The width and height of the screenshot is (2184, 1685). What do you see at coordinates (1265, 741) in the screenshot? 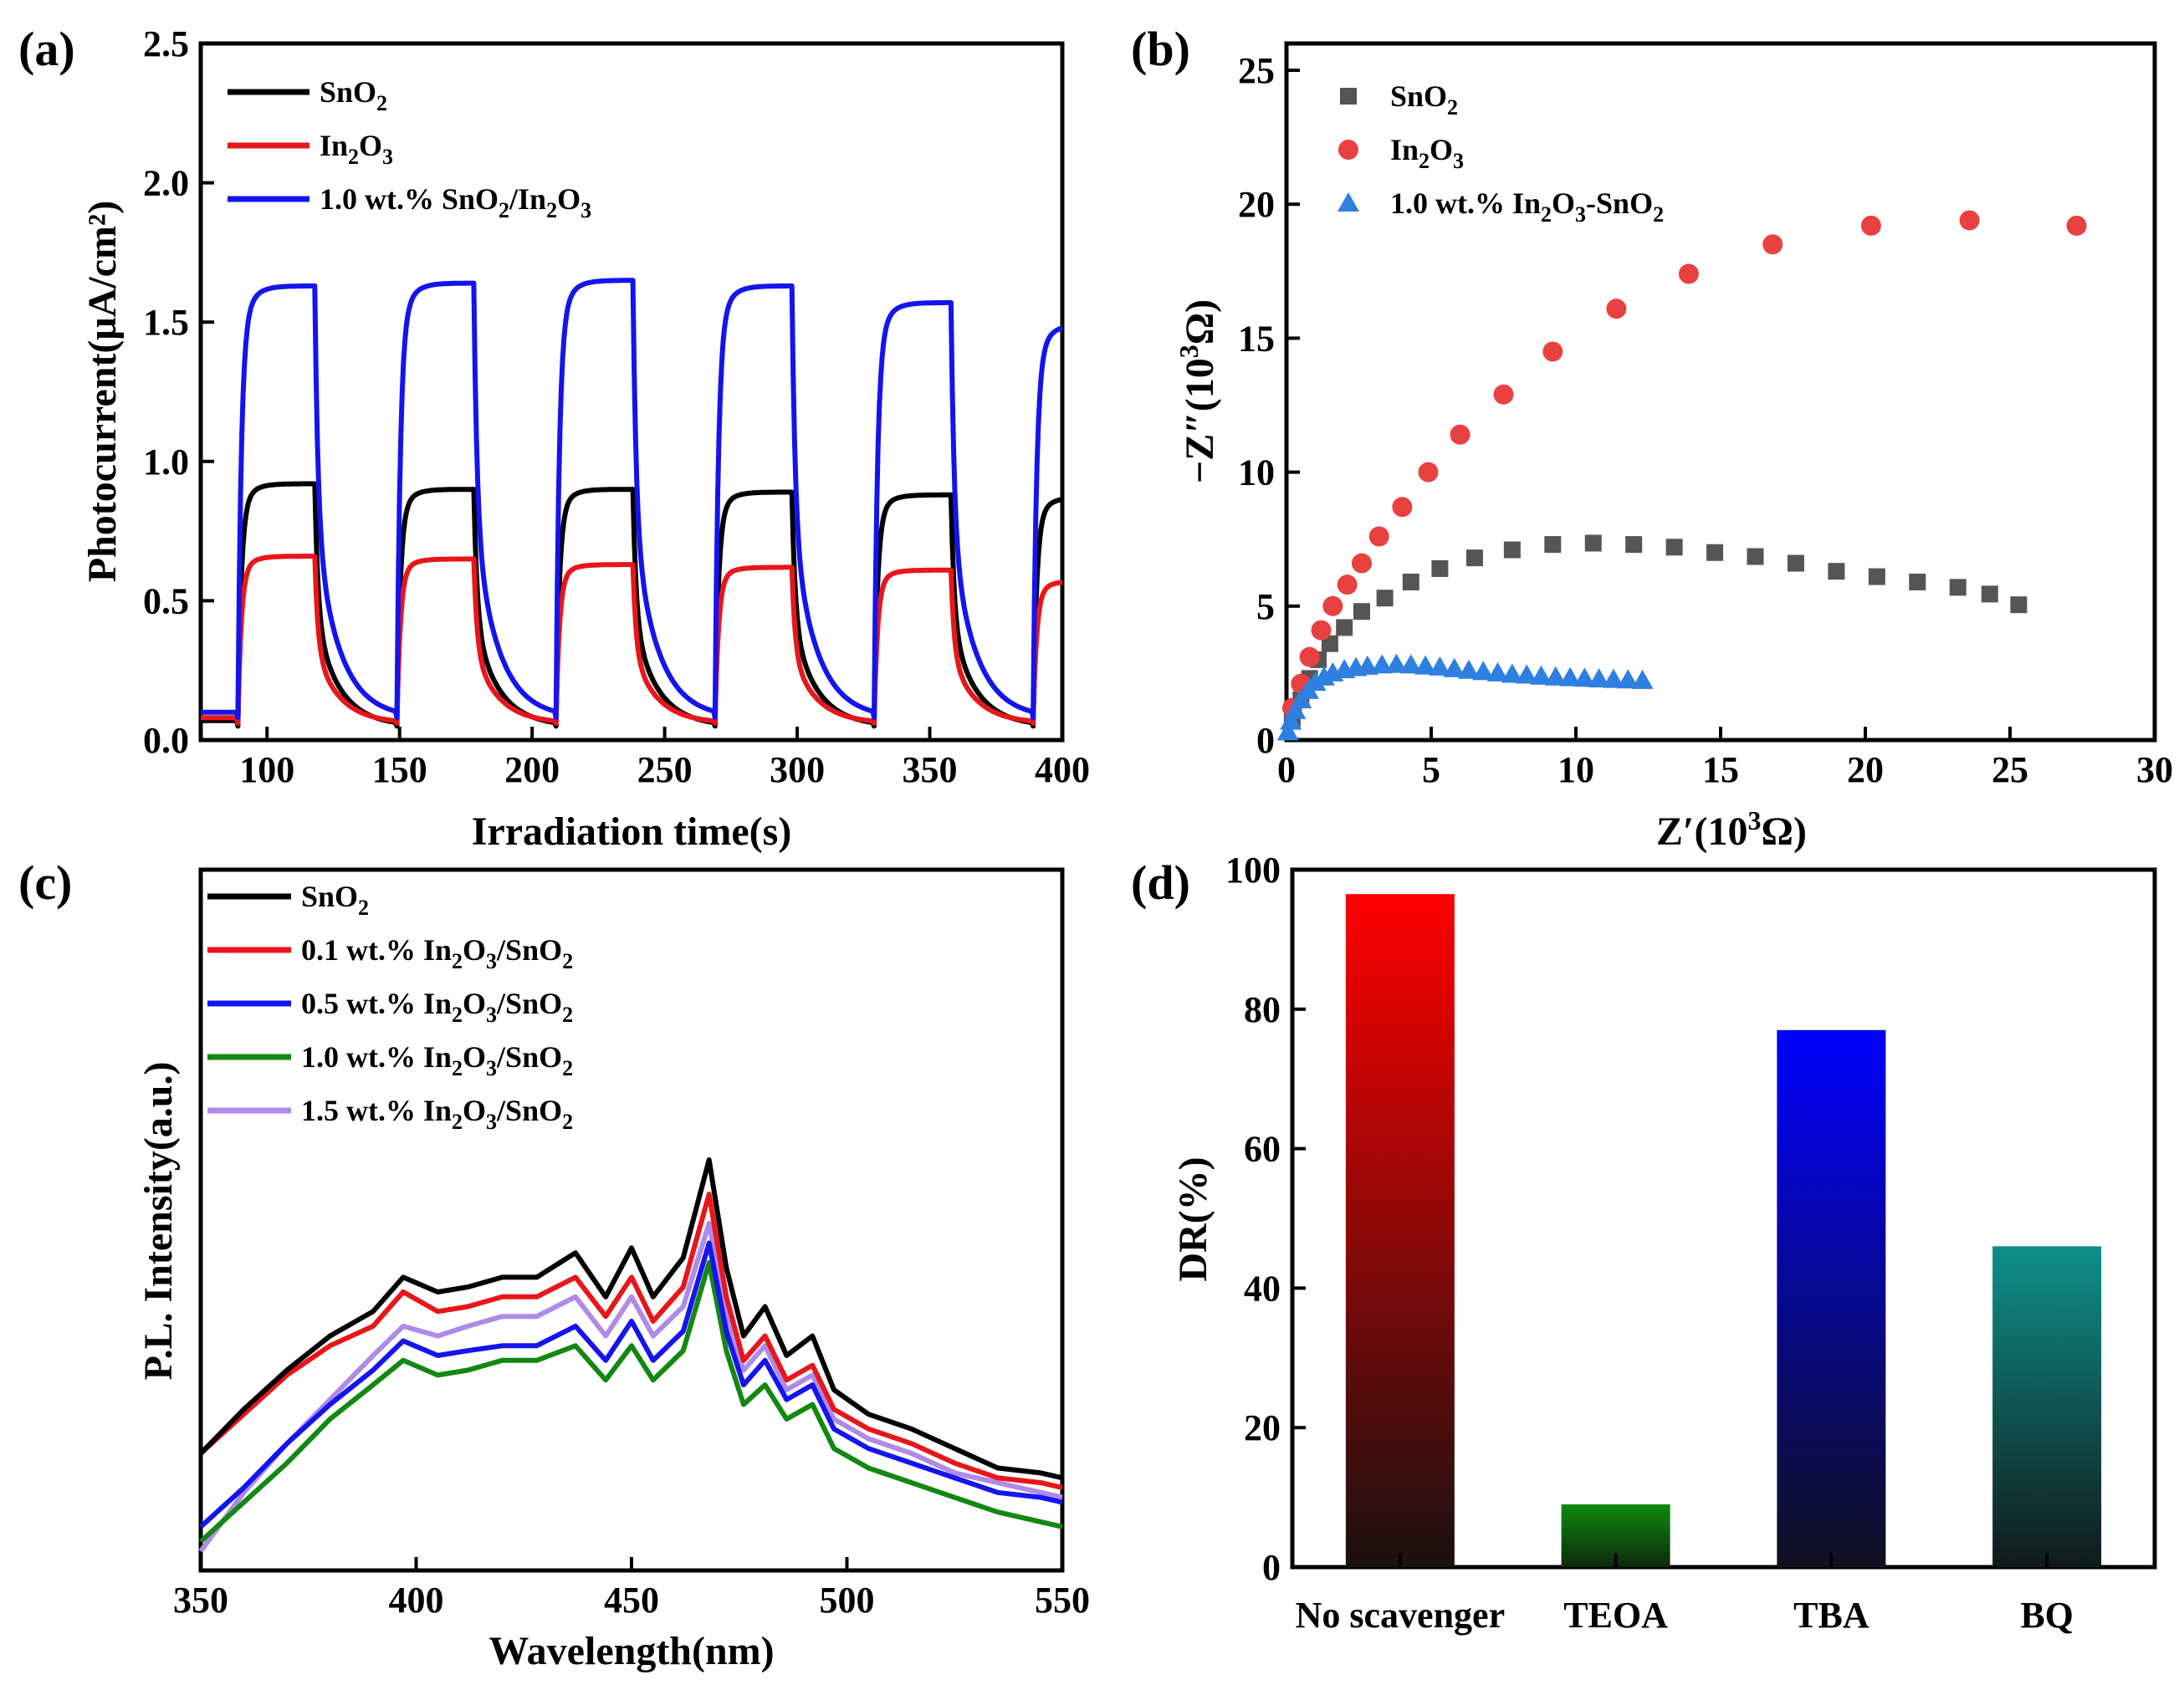
I see `y-tick-label: 0` at bounding box center [1265, 741].